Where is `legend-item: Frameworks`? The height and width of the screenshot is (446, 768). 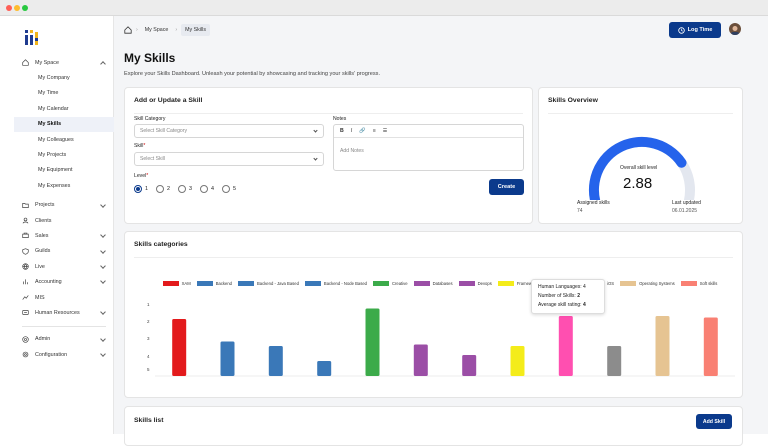
legend-item: Frameworks is located at coordinates (518, 283).